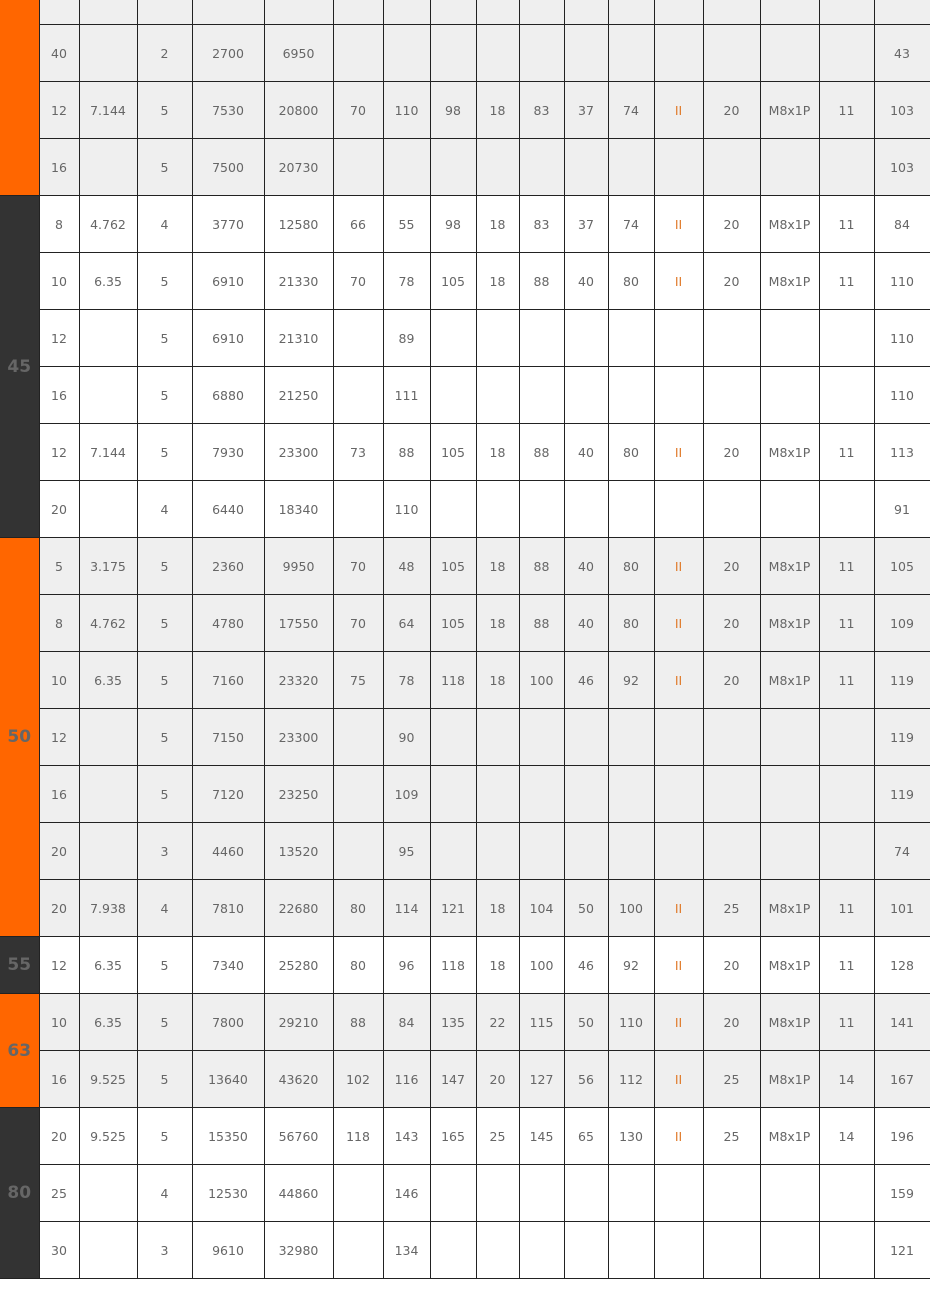  What do you see at coordinates (228, 224) in the screenshot?
I see `table-cell: 3770` at bounding box center [228, 224].